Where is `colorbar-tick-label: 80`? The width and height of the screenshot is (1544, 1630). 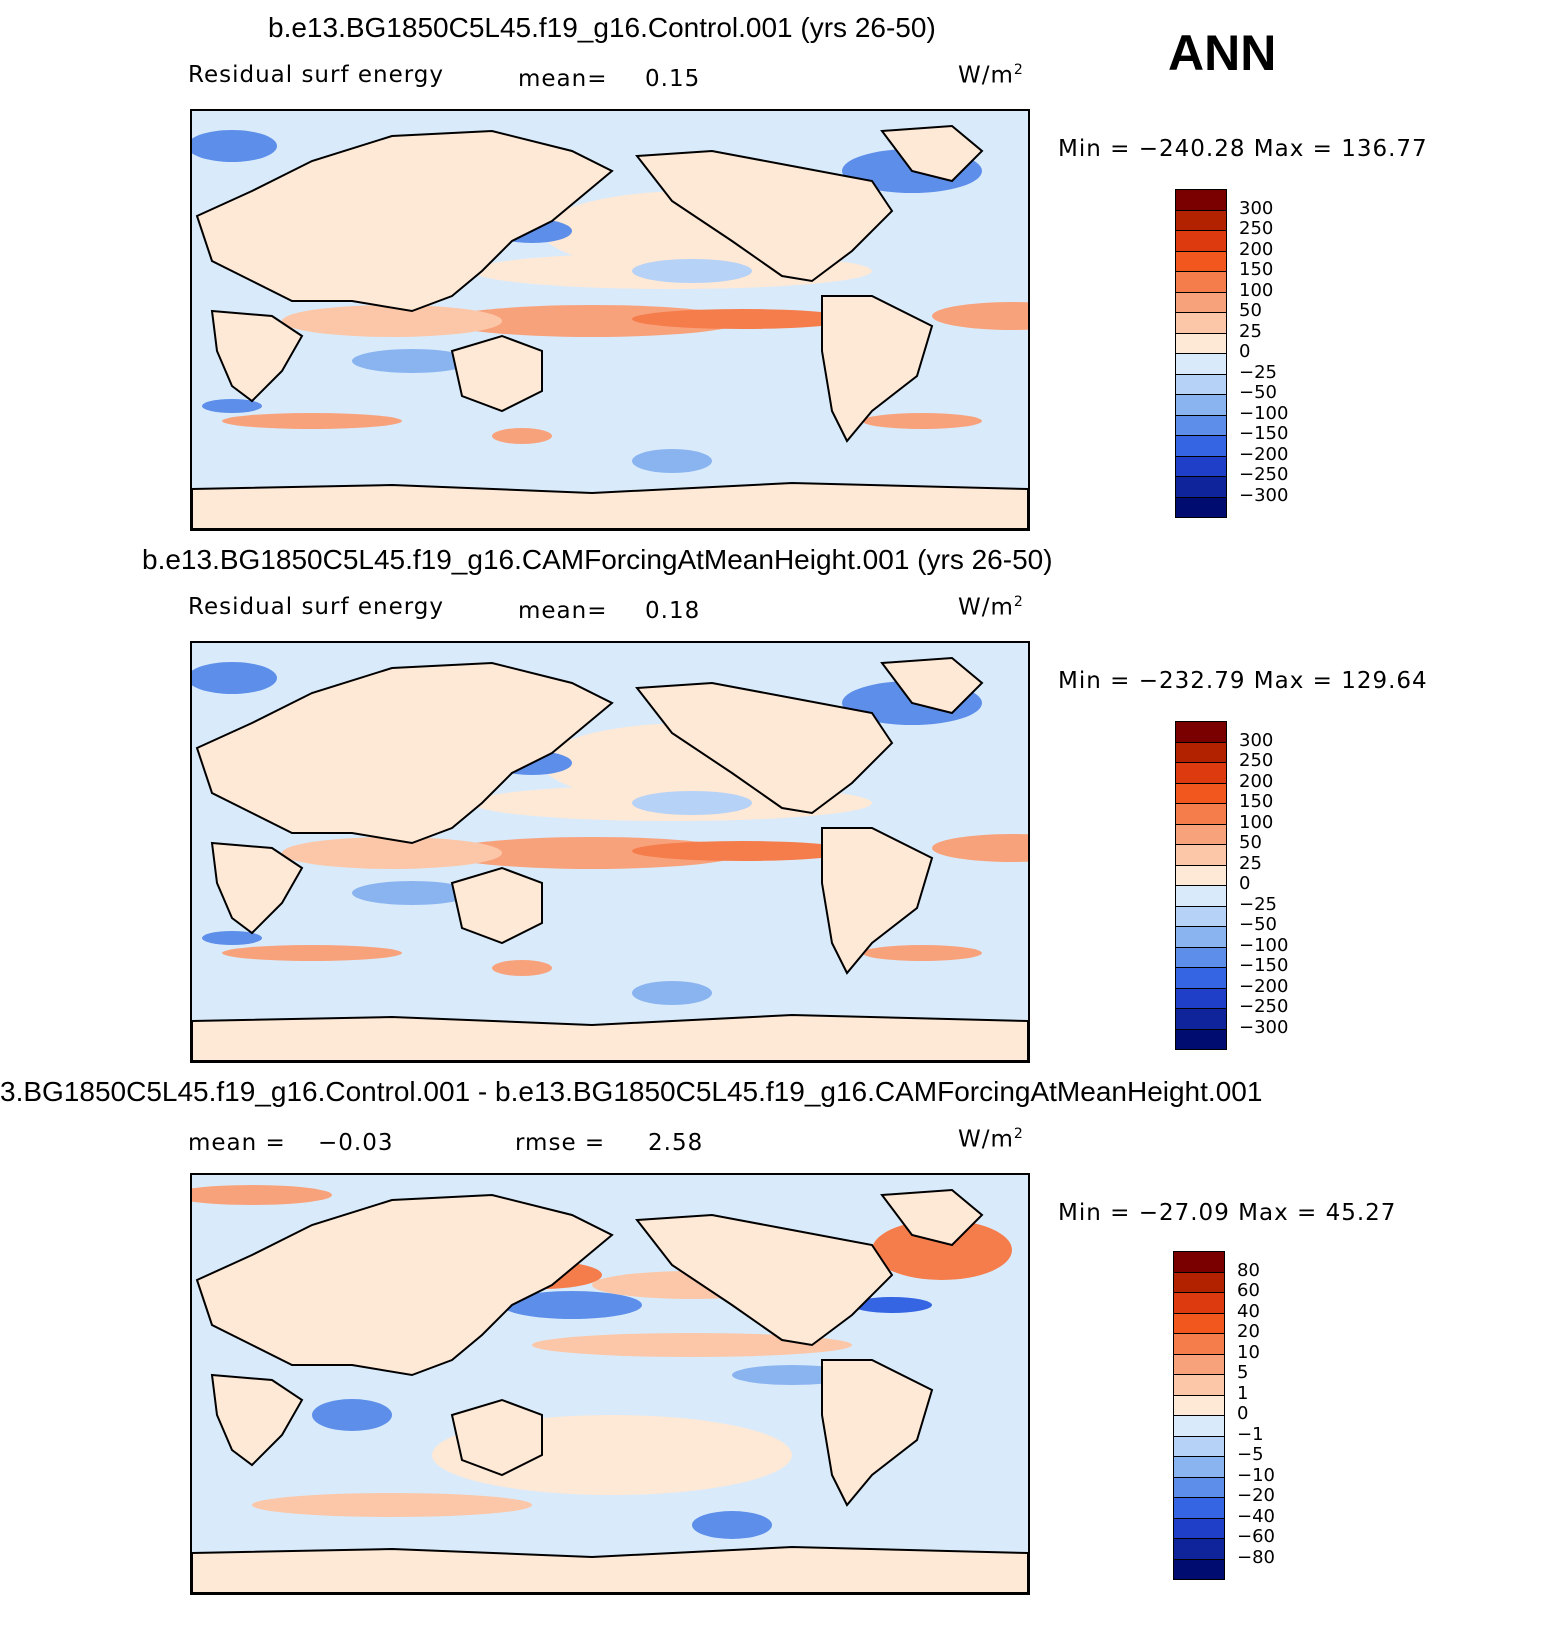 colorbar-tick-label: 80 is located at coordinates (1248, 1270).